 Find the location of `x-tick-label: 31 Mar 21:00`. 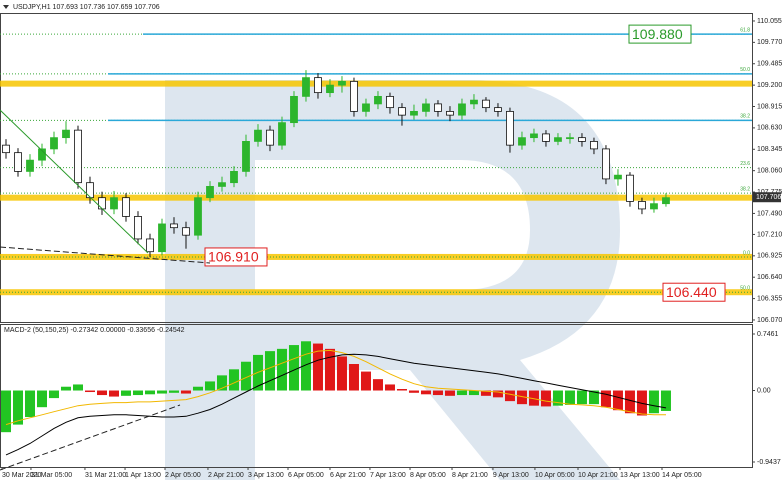

x-tick-label: 31 Mar 21:00 is located at coordinates (105, 475).